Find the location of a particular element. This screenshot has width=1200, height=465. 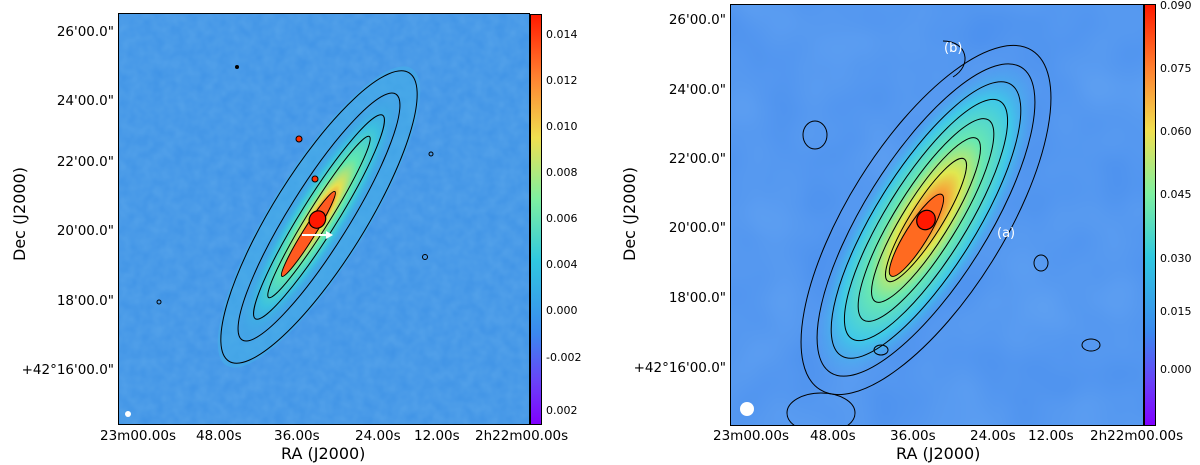

right-cbar-tick-4: 0.045 is located at coordinates (1176, 194).